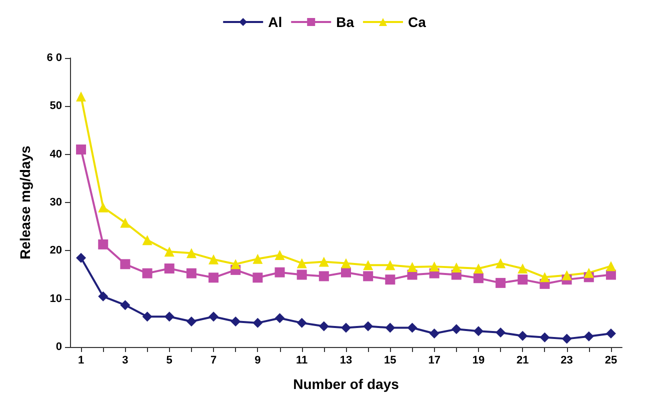  I want to click on x-tick-label: 21, so click(522, 360).